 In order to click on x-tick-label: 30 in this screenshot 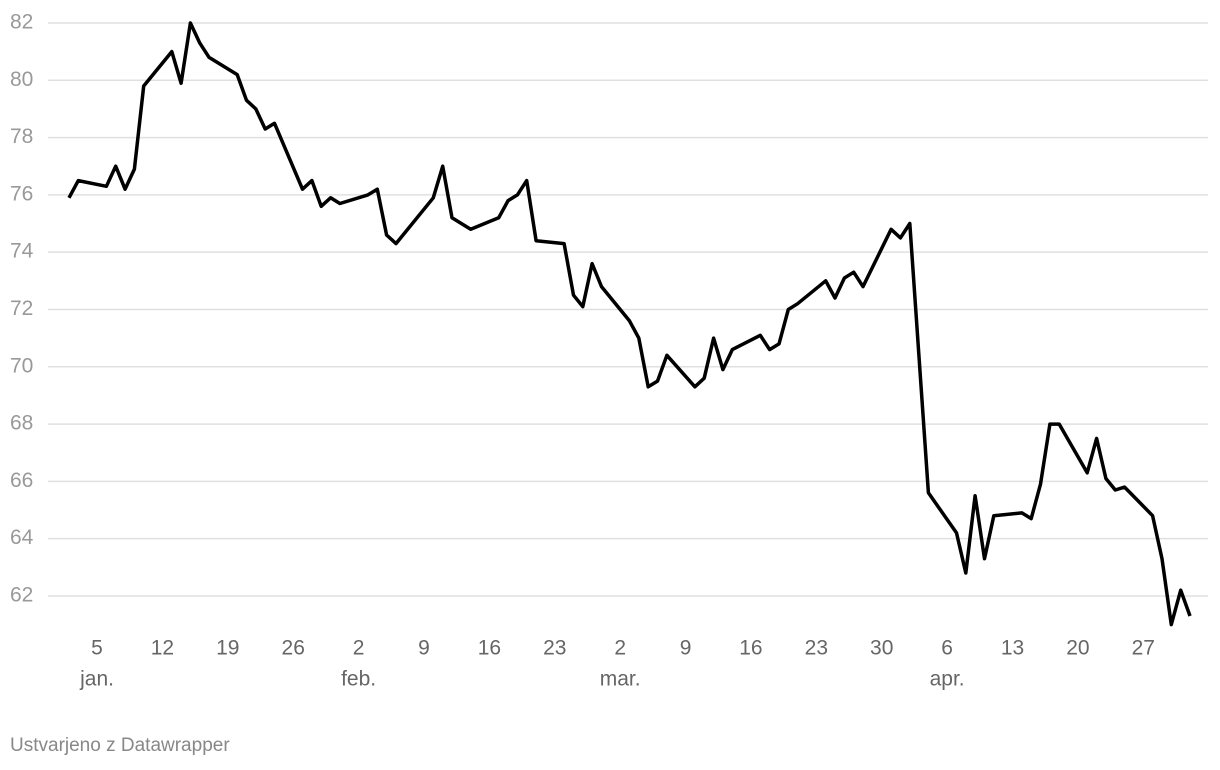, I will do `click(881, 648)`.